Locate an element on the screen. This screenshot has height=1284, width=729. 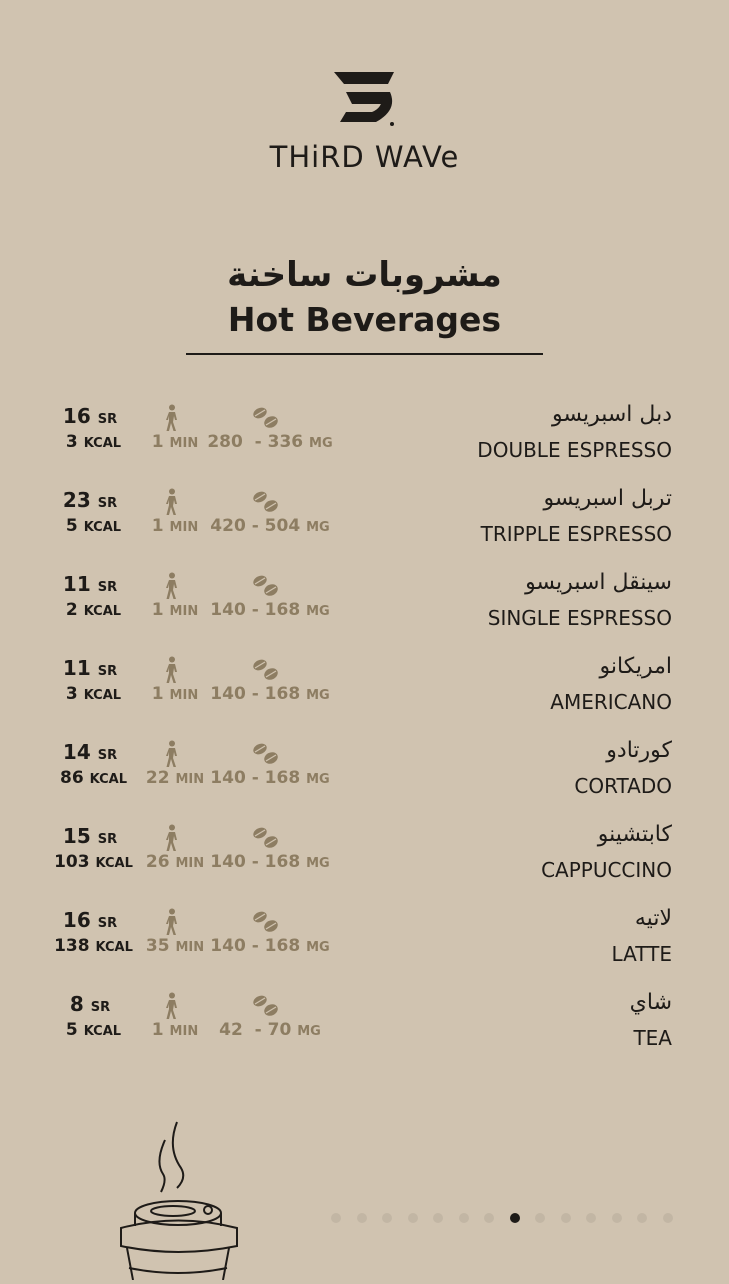
item-price: 15 SR is located at coordinates (90, 836).